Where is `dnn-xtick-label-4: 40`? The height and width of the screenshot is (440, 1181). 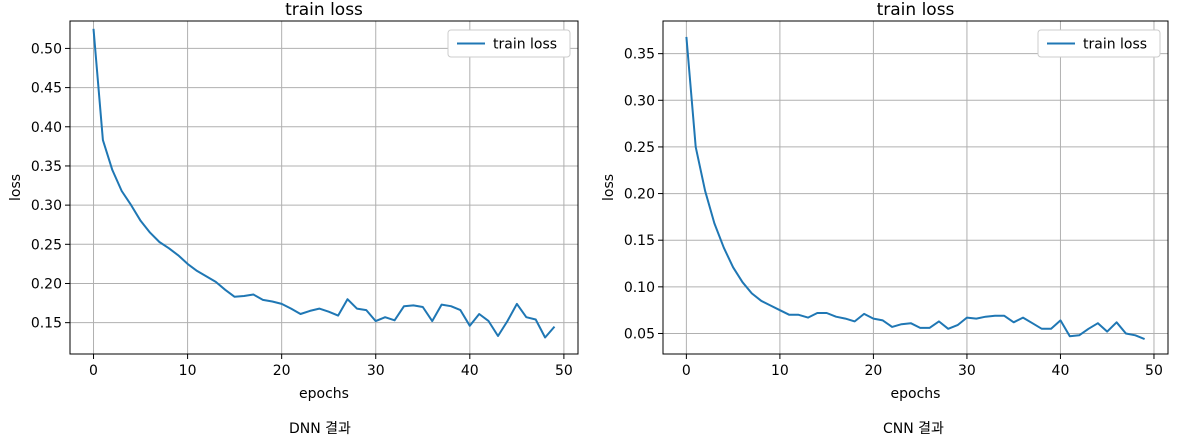
dnn-xtick-label-4: 40 is located at coordinates (470, 371).